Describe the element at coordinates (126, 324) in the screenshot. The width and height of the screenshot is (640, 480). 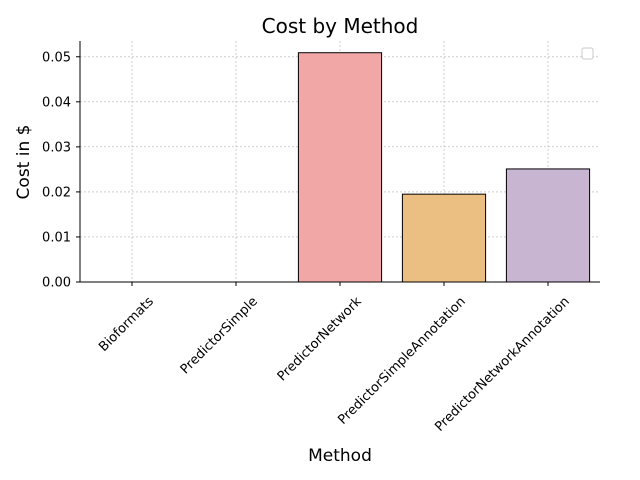
I see `x-tick-label: Bioformats` at that location.